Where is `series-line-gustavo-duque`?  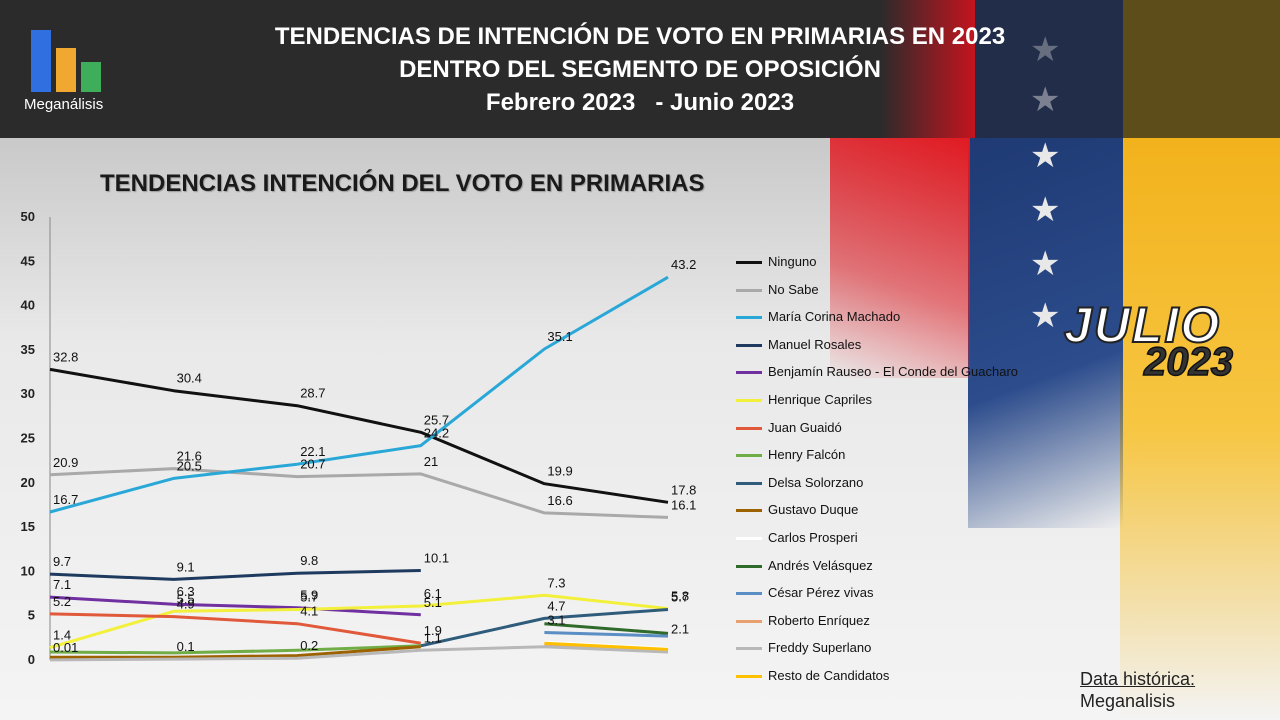
series-line-gustavo-duque is located at coordinates (235, 652).